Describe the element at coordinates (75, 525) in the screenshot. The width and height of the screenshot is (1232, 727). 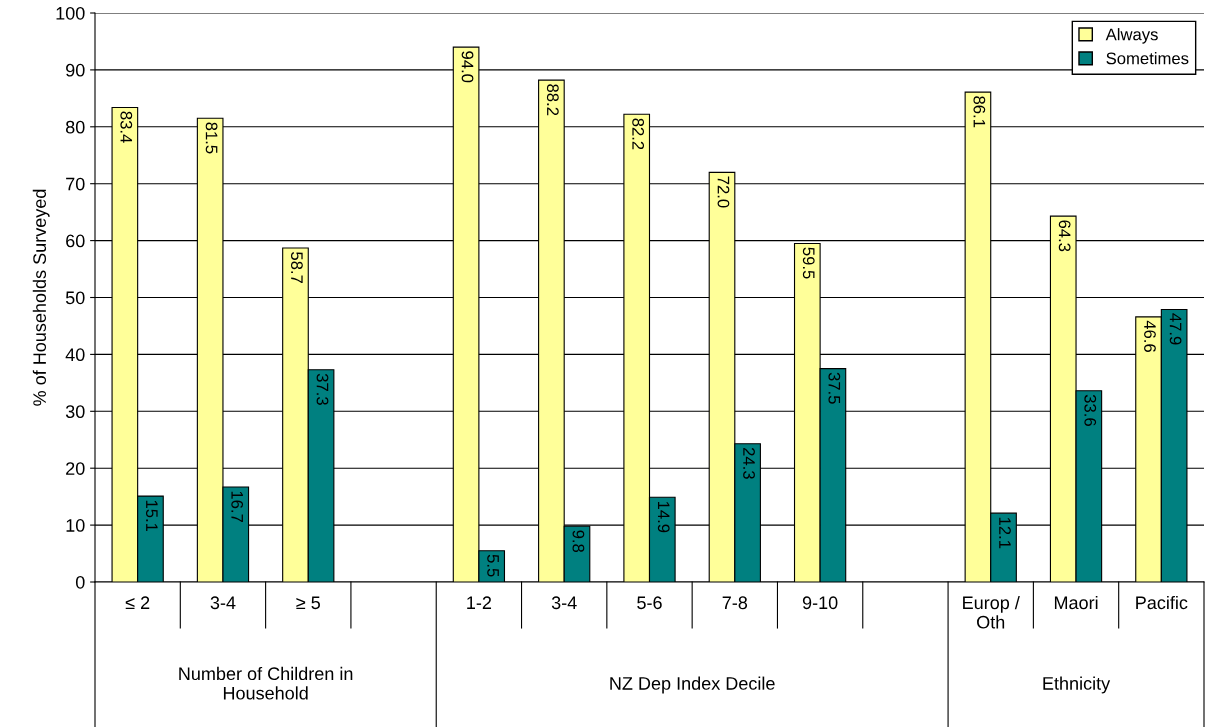
I see `y-tick-label: 10` at that location.